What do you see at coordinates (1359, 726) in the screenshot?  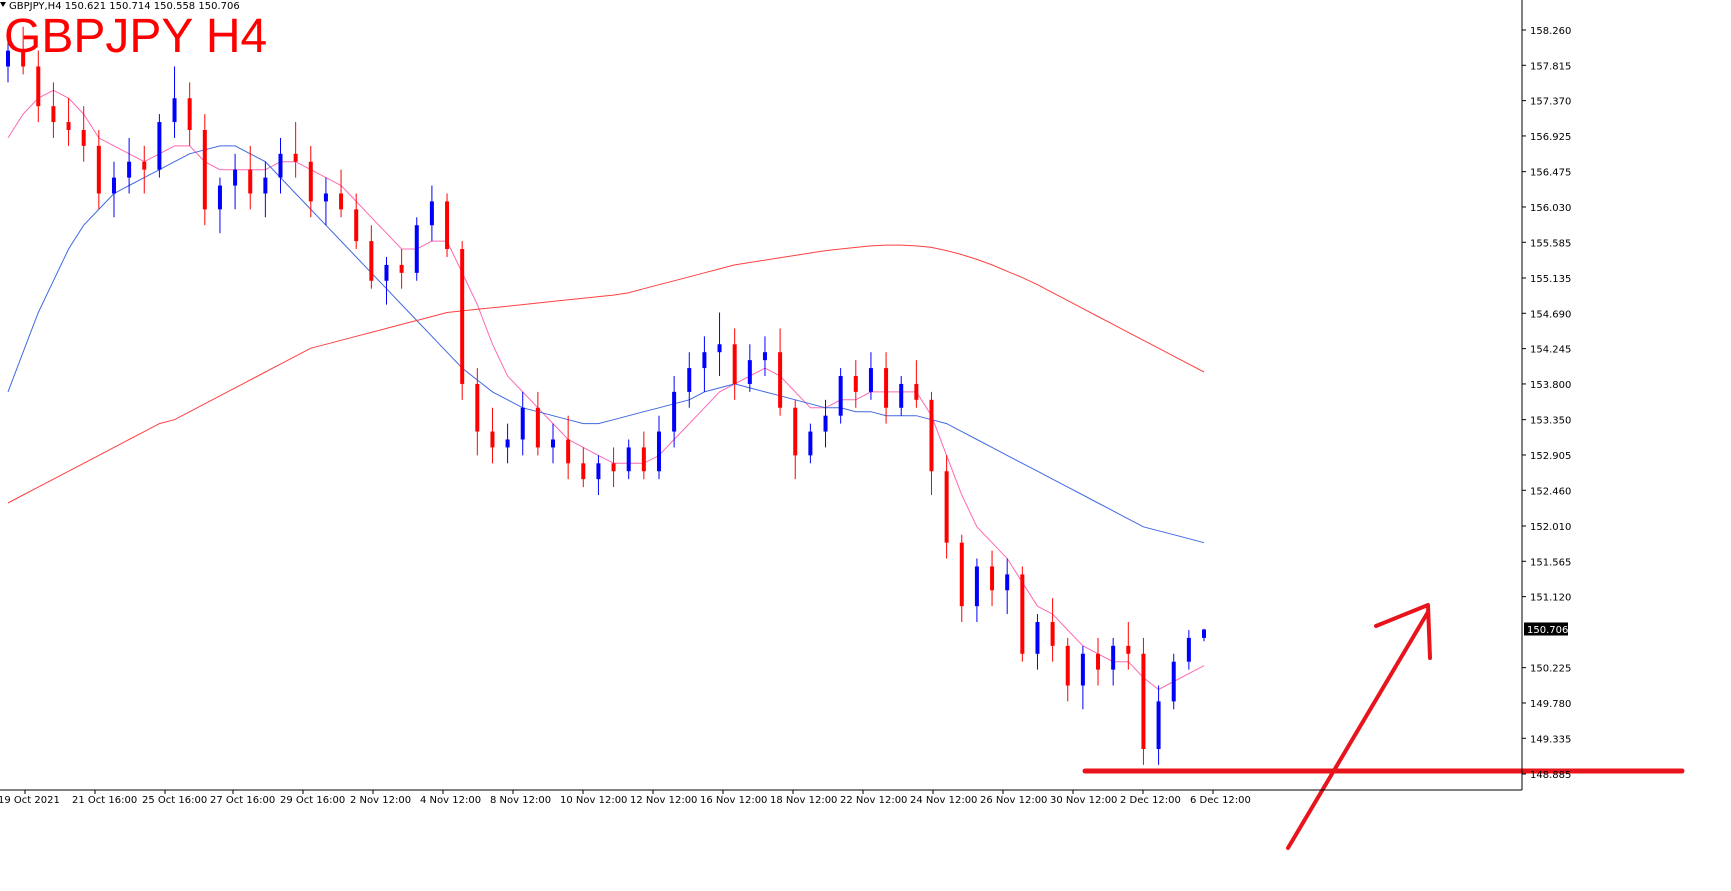 I see `arrow-up-right-annotation` at bounding box center [1359, 726].